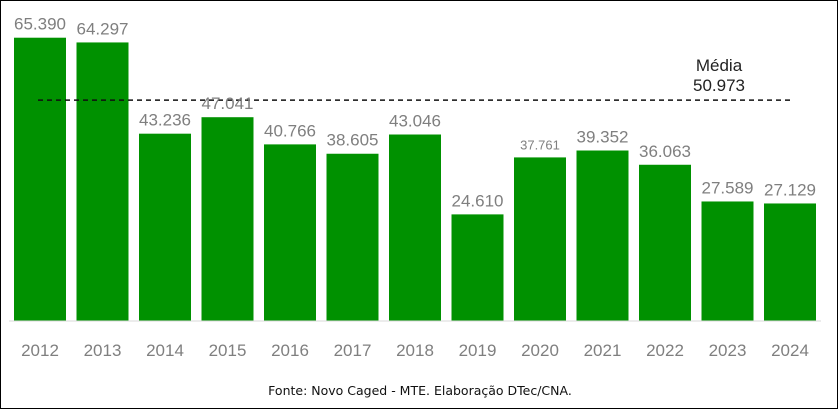 The width and height of the screenshot is (840, 411). I want to click on x-tick-2022: 2022, so click(665, 350).